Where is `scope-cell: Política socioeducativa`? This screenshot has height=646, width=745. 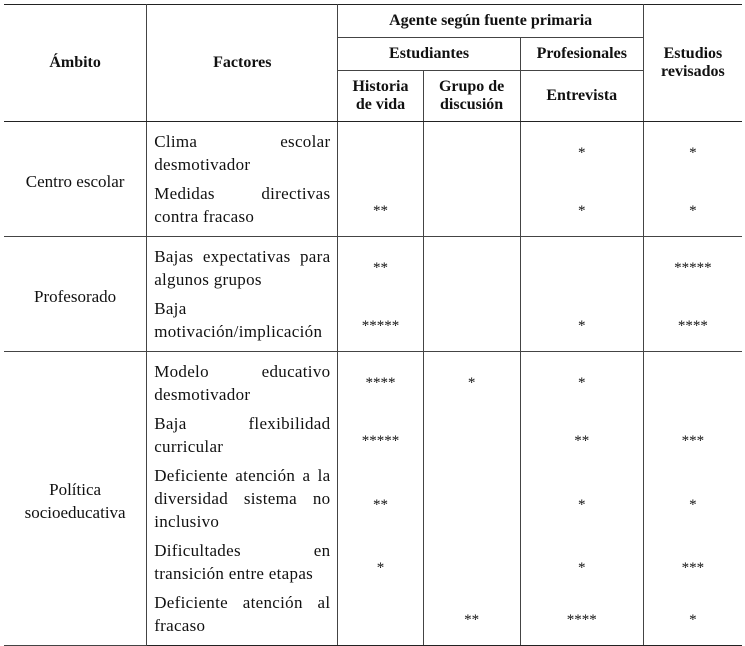 scope-cell: Política socioeducativa is located at coordinates (76, 498).